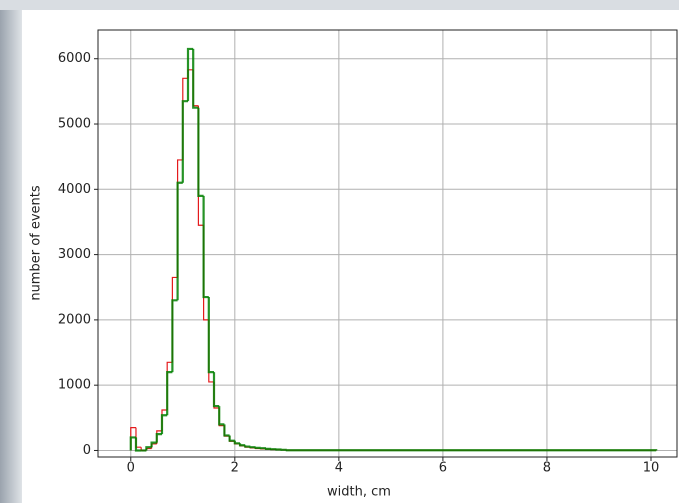  I want to click on x-tick-label: 2, so click(235, 468).